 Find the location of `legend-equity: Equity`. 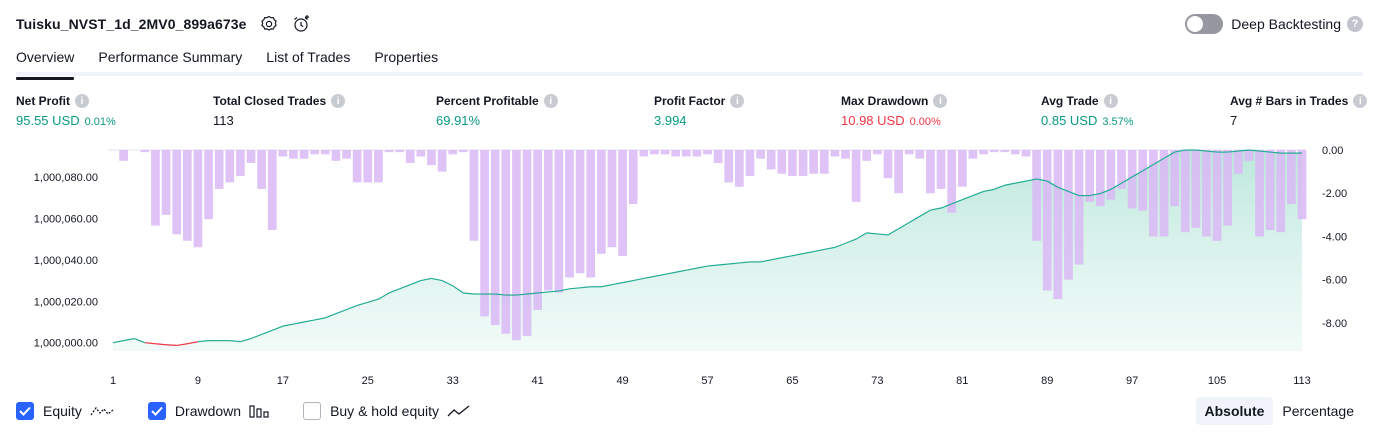

legend-equity: Equity is located at coordinates (65, 411).